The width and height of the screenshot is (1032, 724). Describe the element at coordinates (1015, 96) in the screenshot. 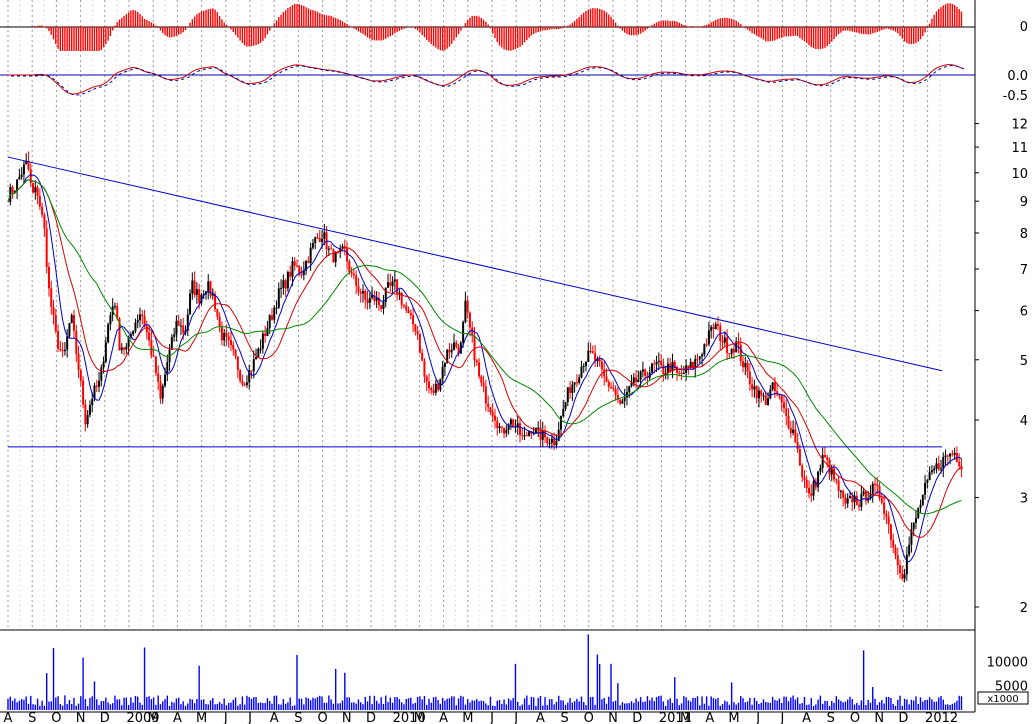

I see `y-tick-label: -0.5` at that location.